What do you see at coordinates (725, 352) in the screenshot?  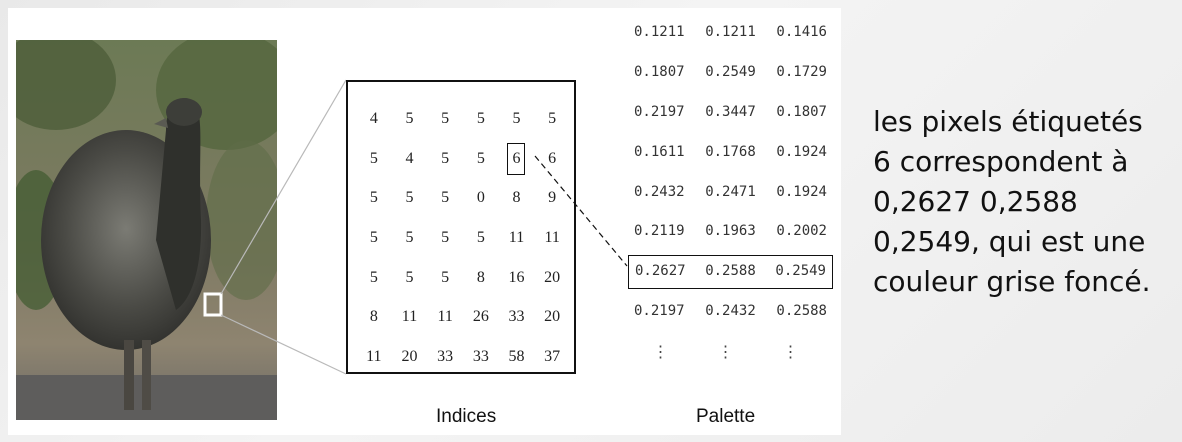 I see `palette-ellipsis: ⋮ ⋮ ⋮` at bounding box center [725, 352].